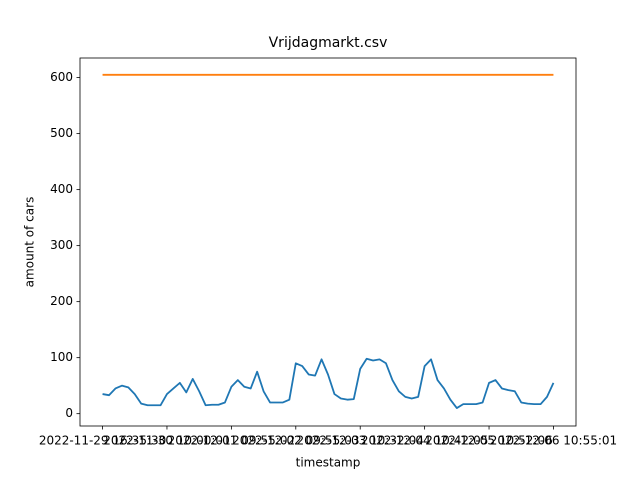 The image size is (640, 480). I want to click on y-tick-label: 300, so click(61, 245).